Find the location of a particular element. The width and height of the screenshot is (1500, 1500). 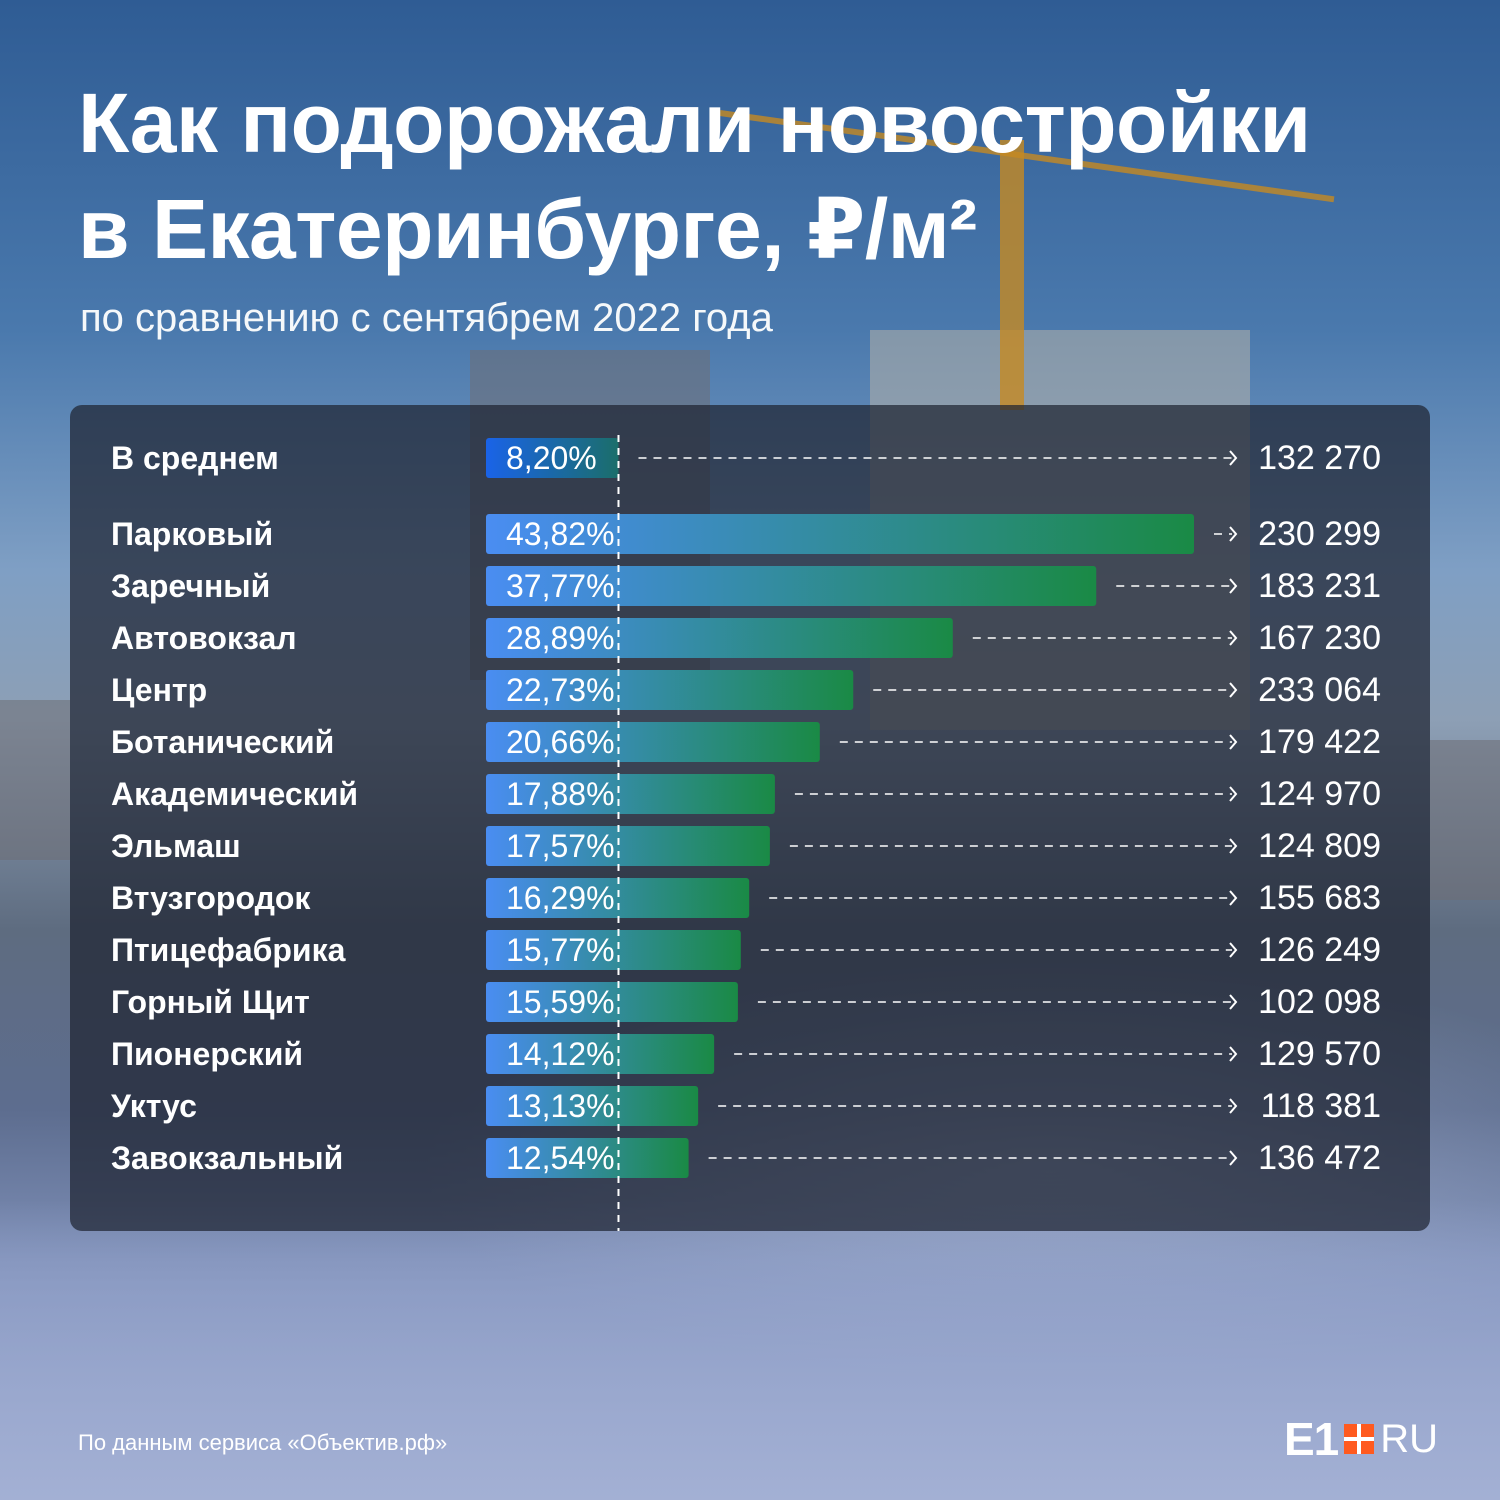

price-label-1: 183 231 is located at coordinates (1319, 586).